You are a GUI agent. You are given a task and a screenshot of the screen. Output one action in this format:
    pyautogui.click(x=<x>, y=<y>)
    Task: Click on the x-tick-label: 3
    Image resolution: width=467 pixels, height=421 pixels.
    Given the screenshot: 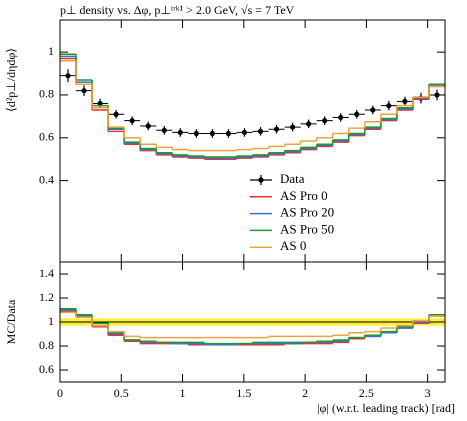 What is the action you would take?
    pyautogui.click(x=428, y=393)
    